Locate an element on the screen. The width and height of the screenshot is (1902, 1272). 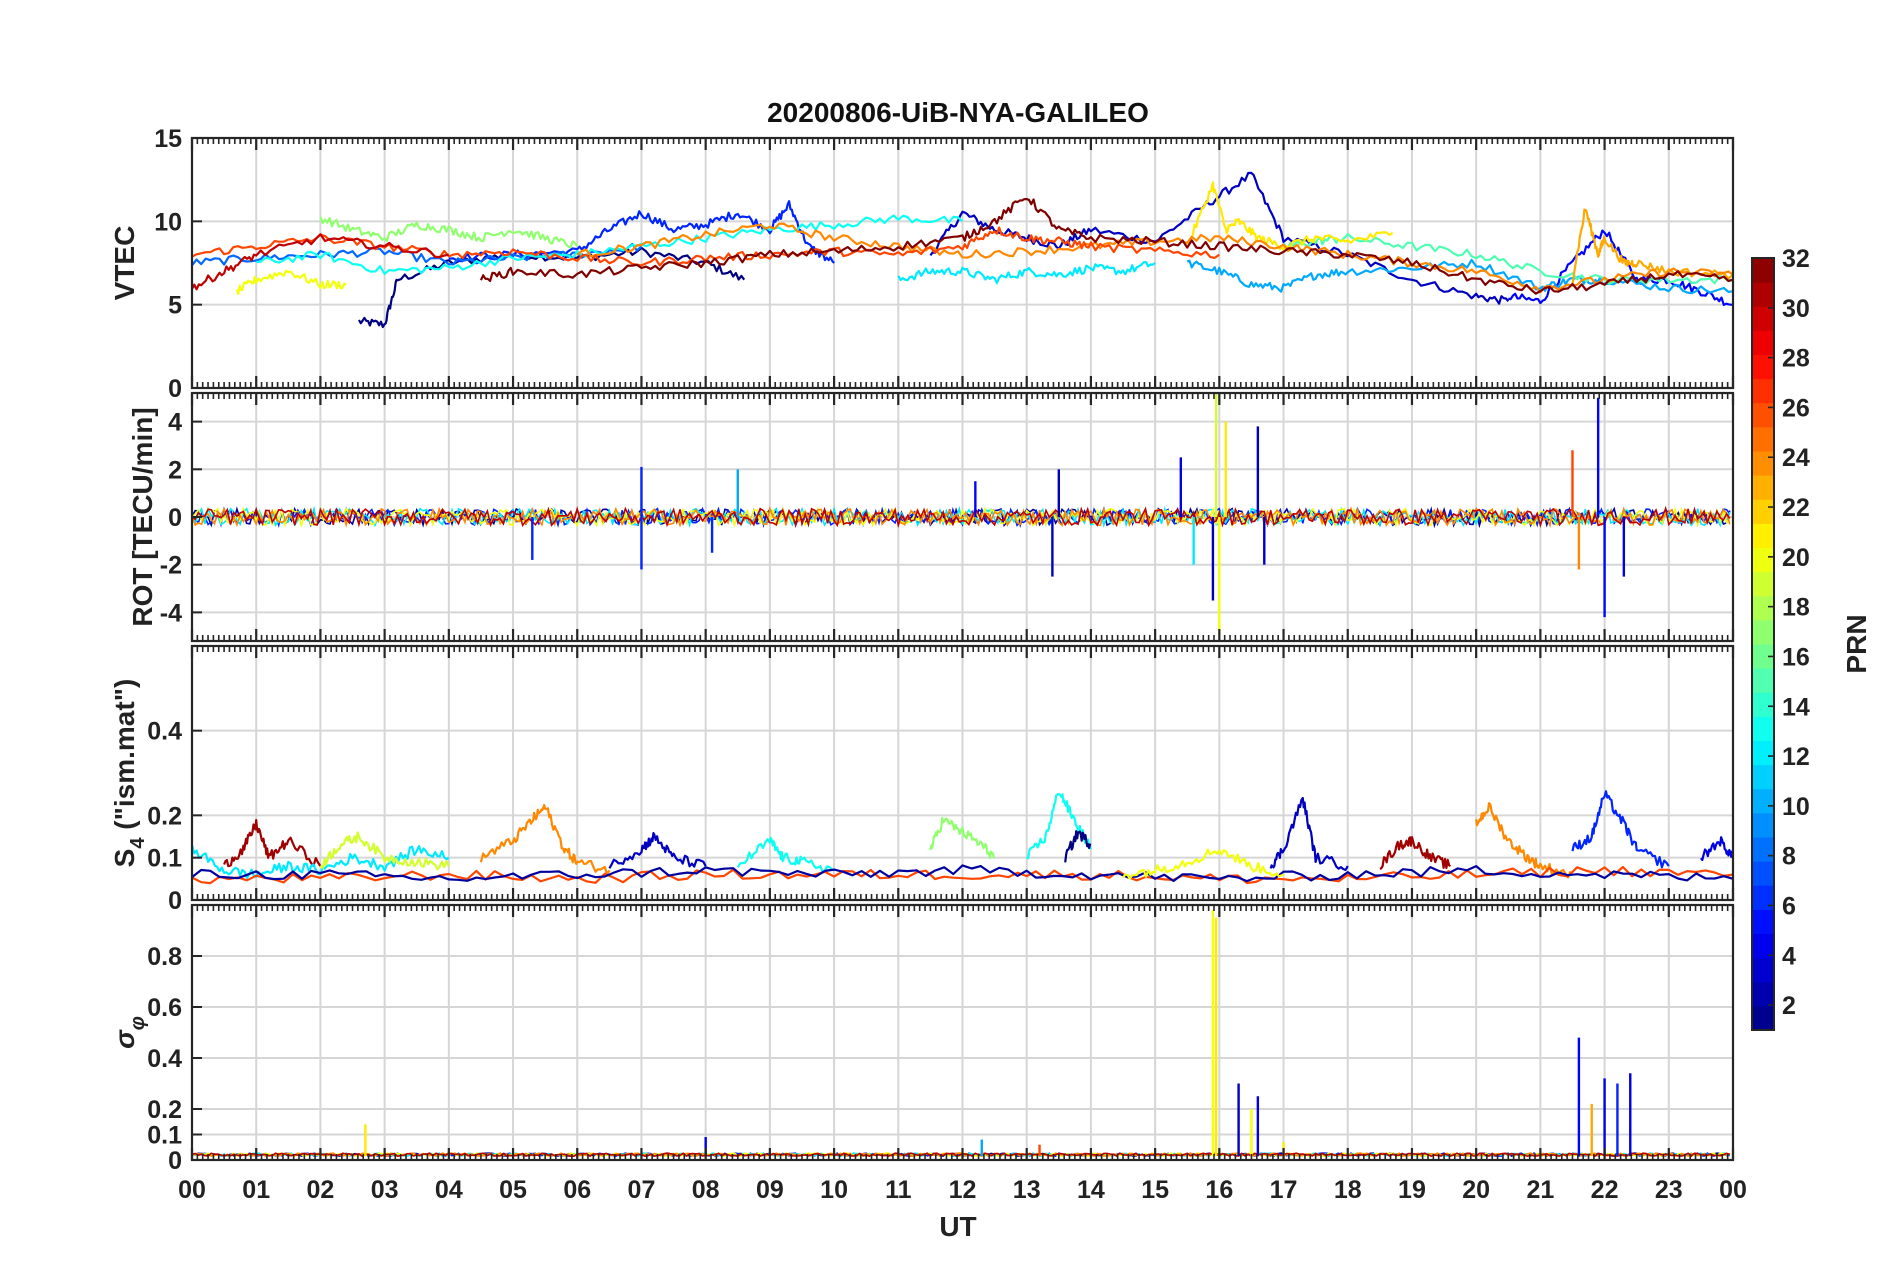
x-tick-label: 03 is located at coordinates (385, 1190).